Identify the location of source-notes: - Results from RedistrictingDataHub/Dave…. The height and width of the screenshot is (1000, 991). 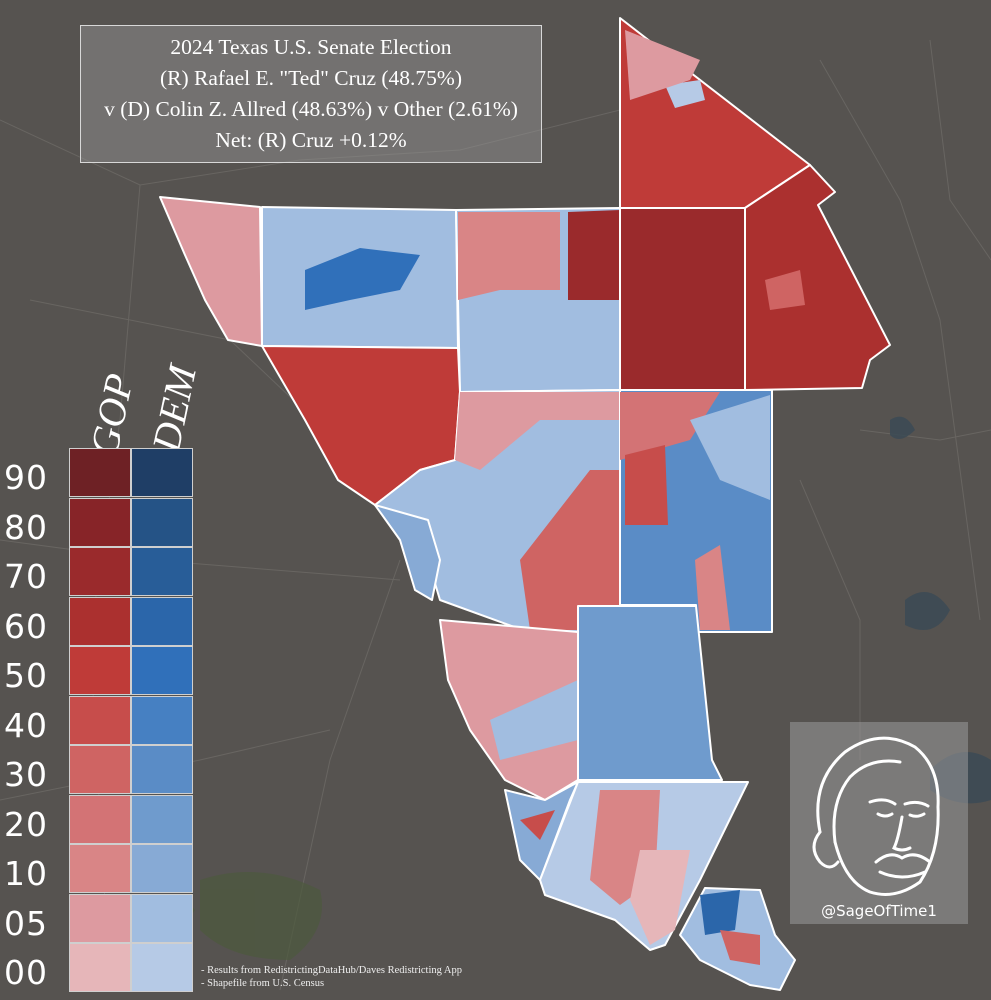
(331, 977).